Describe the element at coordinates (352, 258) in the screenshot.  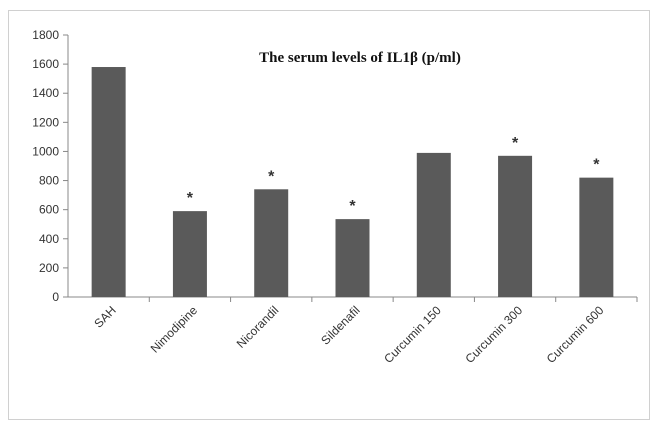
I see `bar-sildenafil` at that location.